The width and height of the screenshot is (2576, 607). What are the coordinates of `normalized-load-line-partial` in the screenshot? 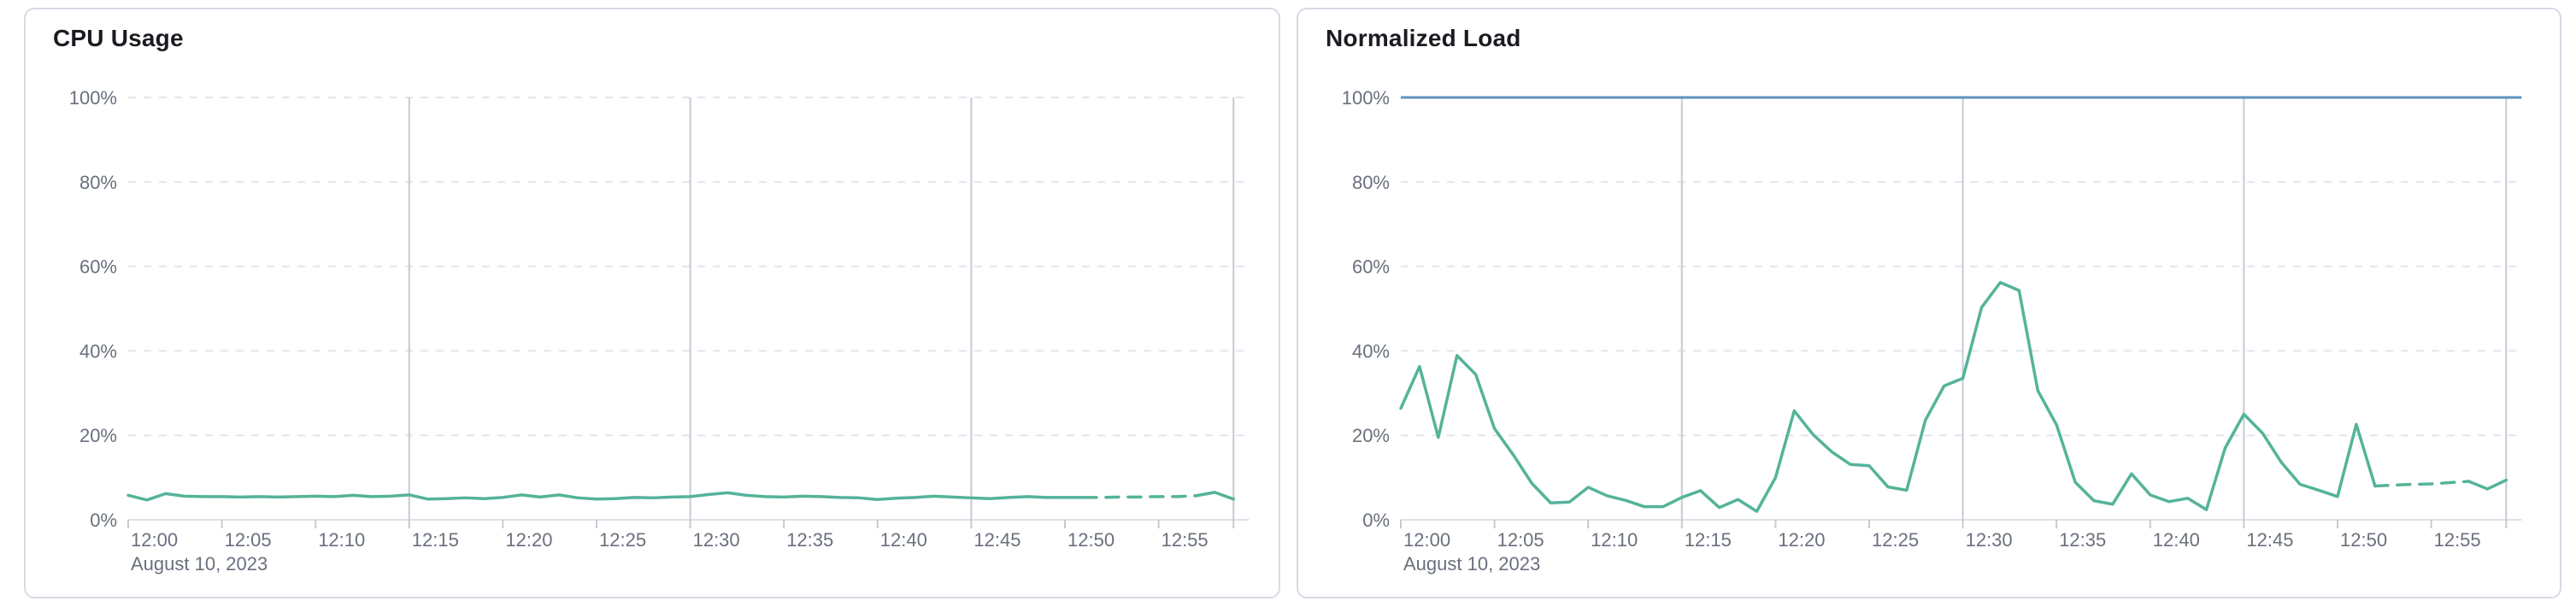 It's located at (2422, 484).